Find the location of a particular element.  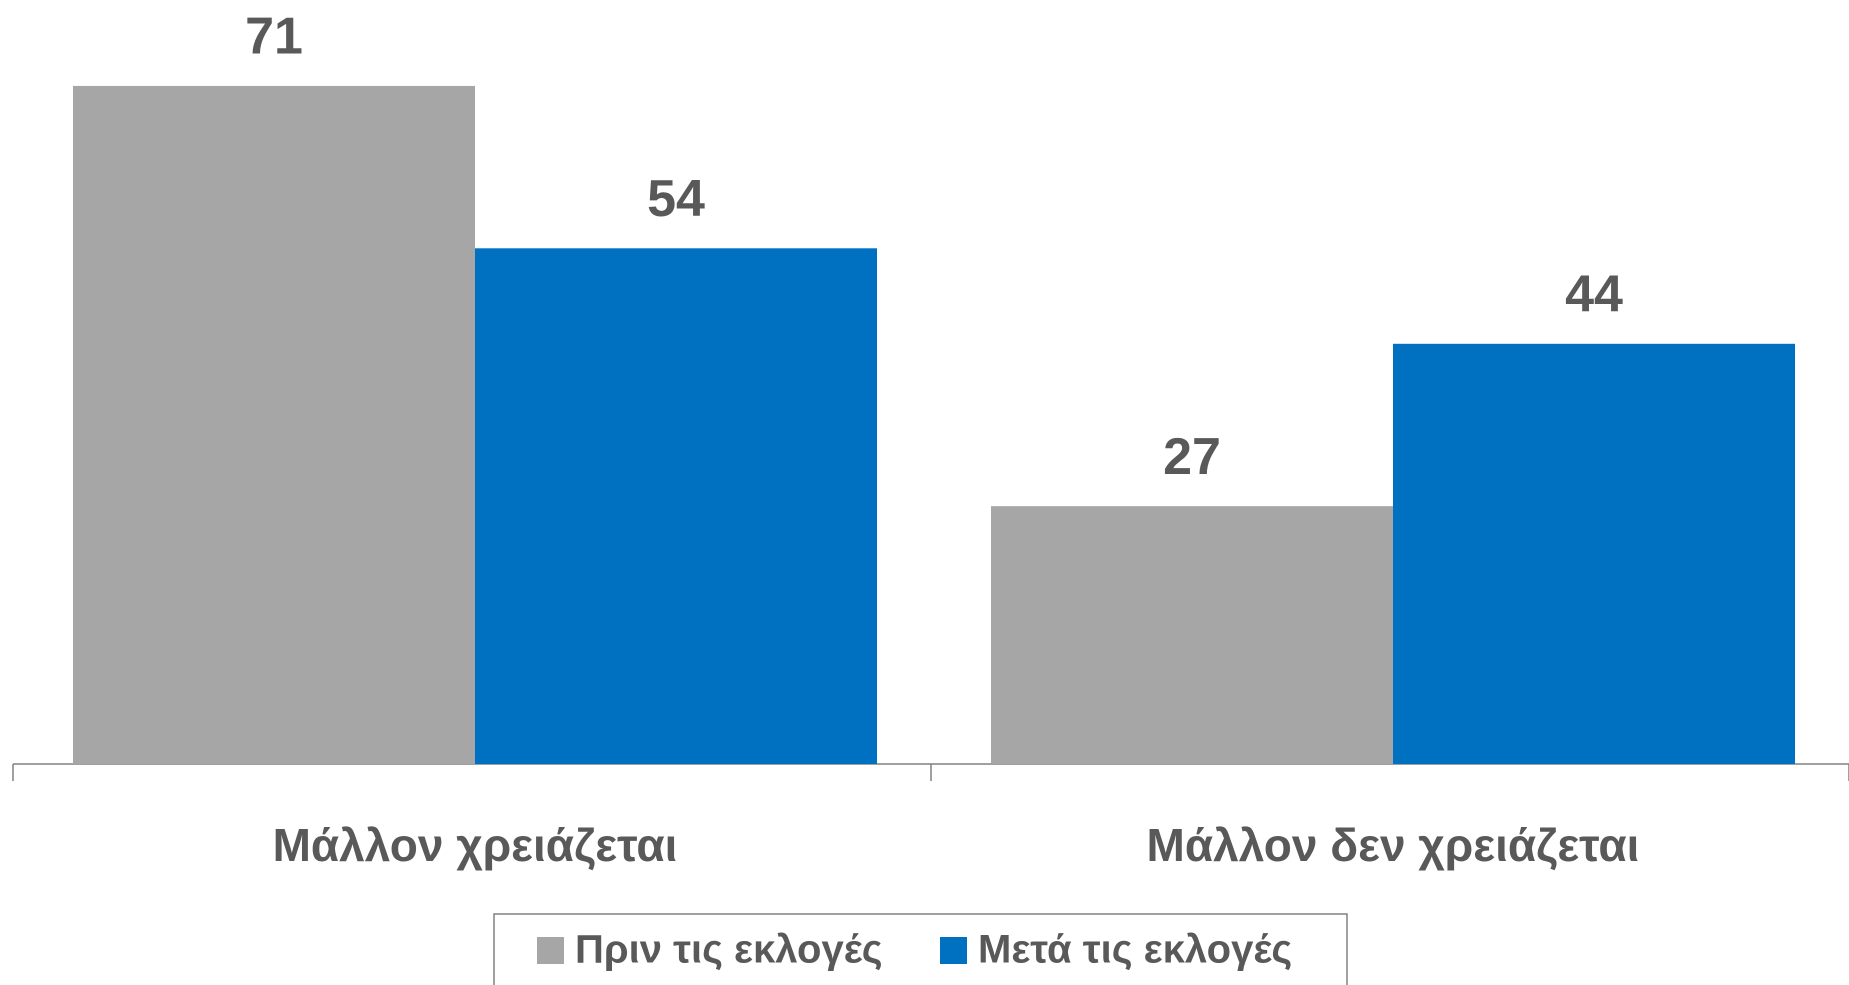

data-label: 27 is located at coordinates (1192, 457).